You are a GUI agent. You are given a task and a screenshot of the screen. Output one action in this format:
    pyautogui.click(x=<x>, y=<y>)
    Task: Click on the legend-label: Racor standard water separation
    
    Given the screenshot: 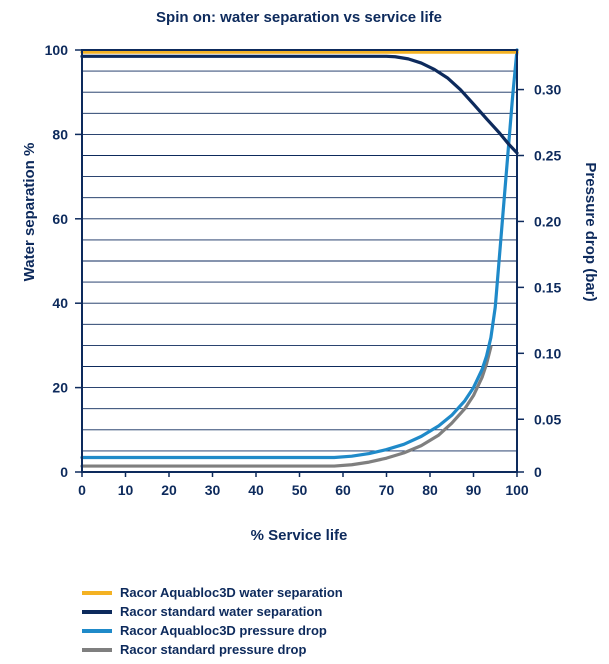 What is the action you would take?
    pyautogui.click(x=221, y=611)
    